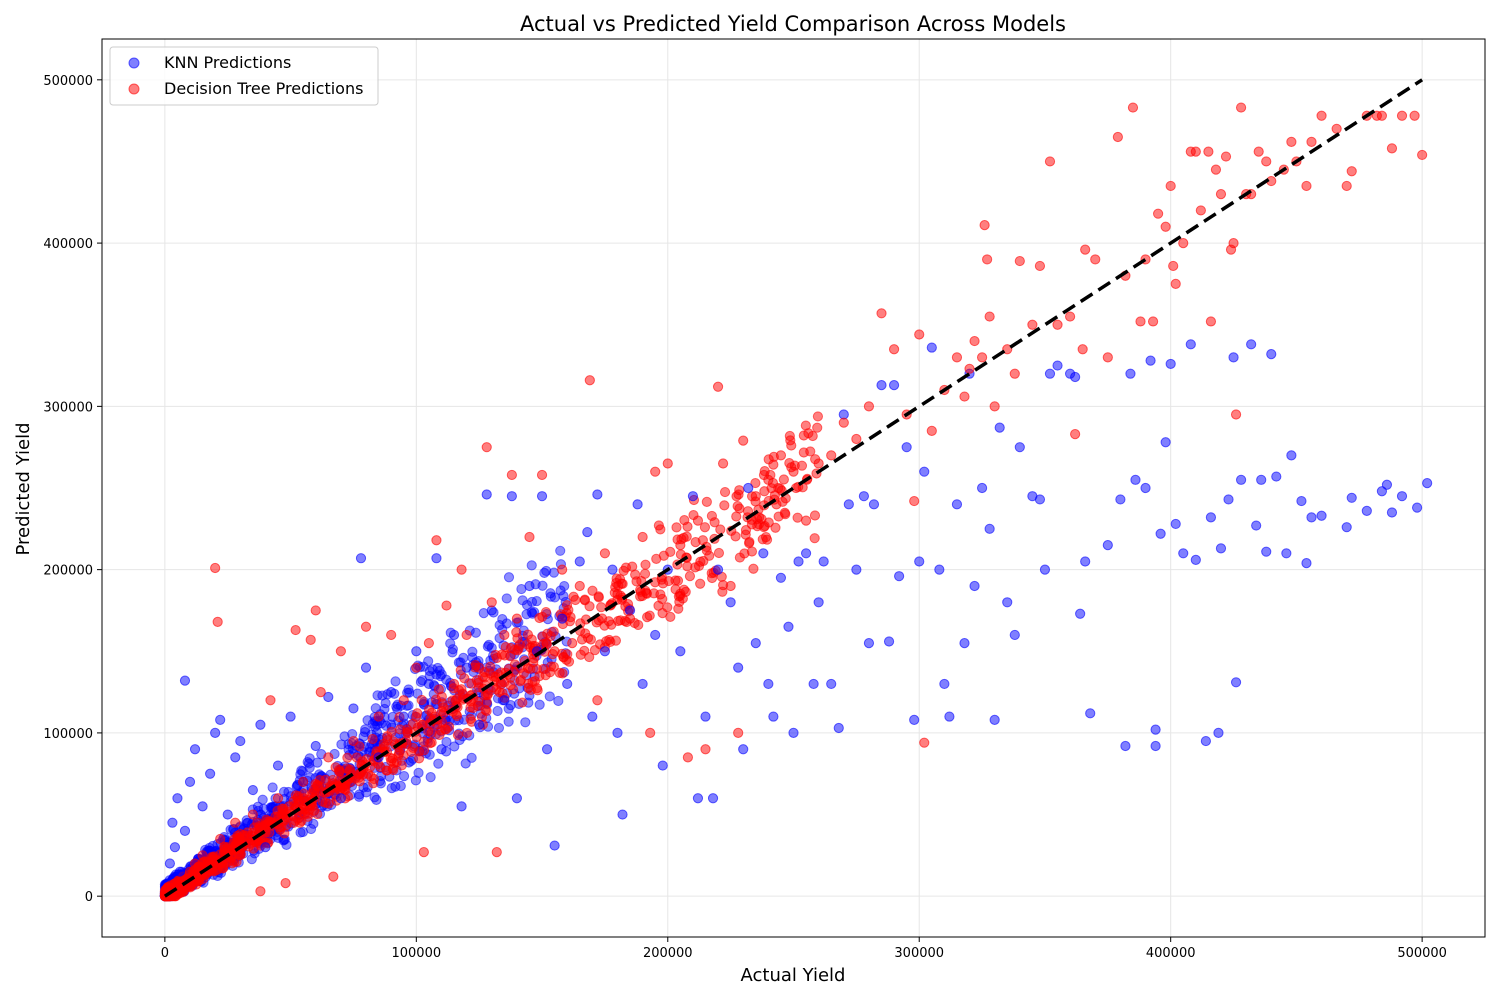  Describe the element at coordinates (263, 88) in the screenshot. I see `legend-label-decision-tree: Decision Tree Predictions` at that location.